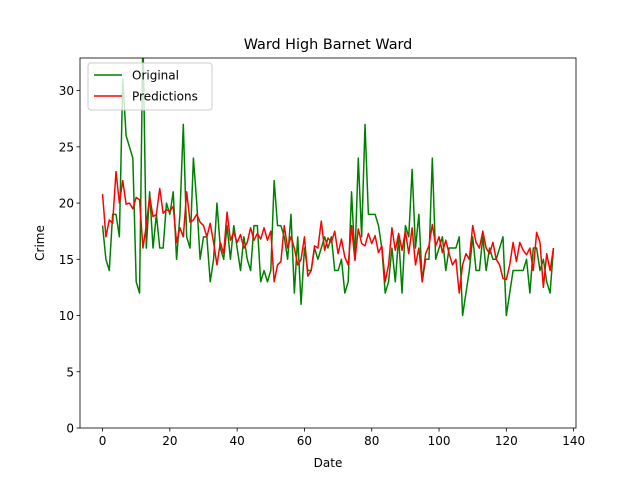 This screenshot has width=640, height=480. Describe the element at coordinates (237, 441) in the screenshot. I see `x-tick-label: 40` at that location.